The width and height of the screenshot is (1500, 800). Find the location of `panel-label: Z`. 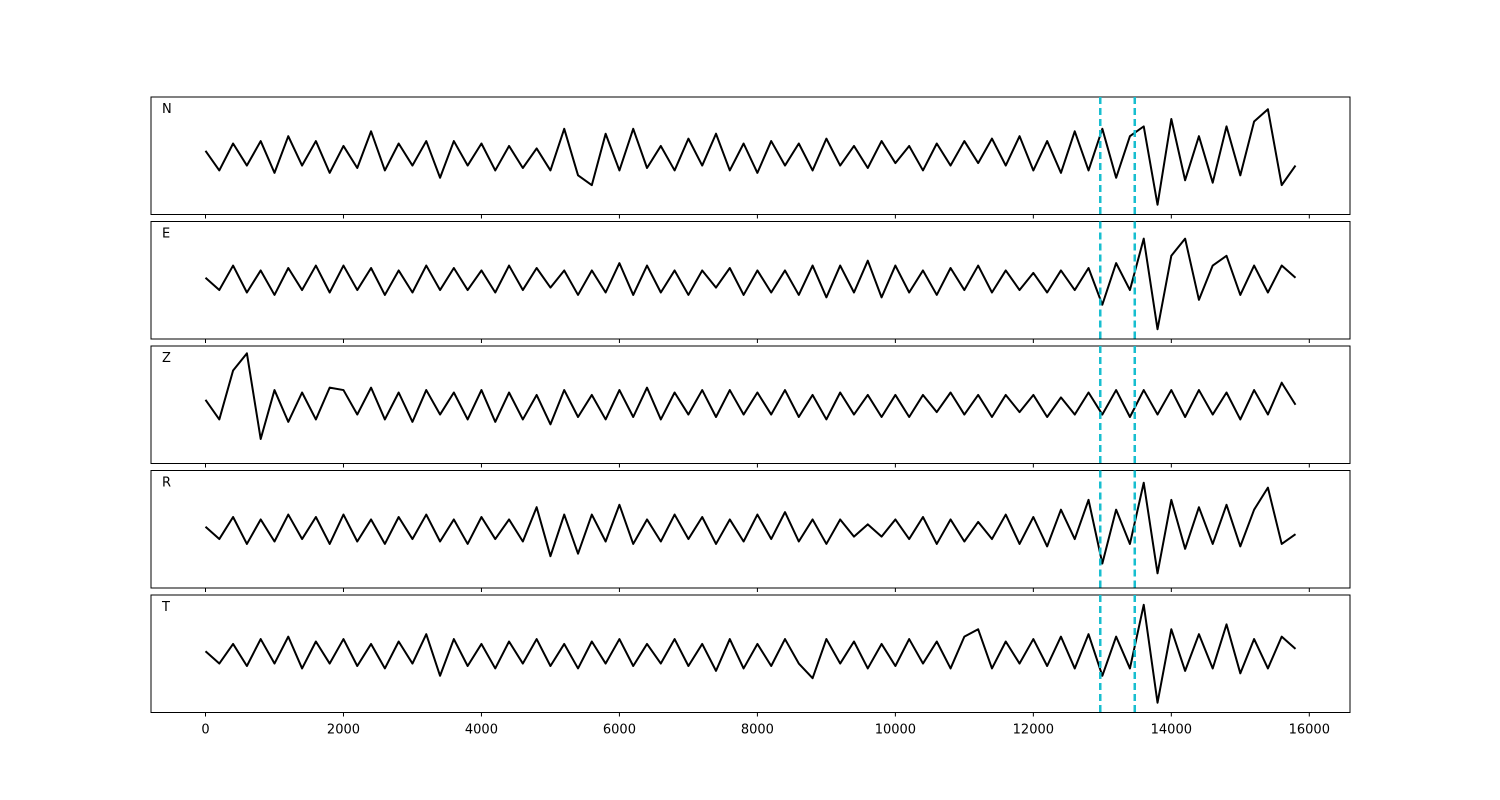

panel-label: Z is located at coordinates (166, 358).